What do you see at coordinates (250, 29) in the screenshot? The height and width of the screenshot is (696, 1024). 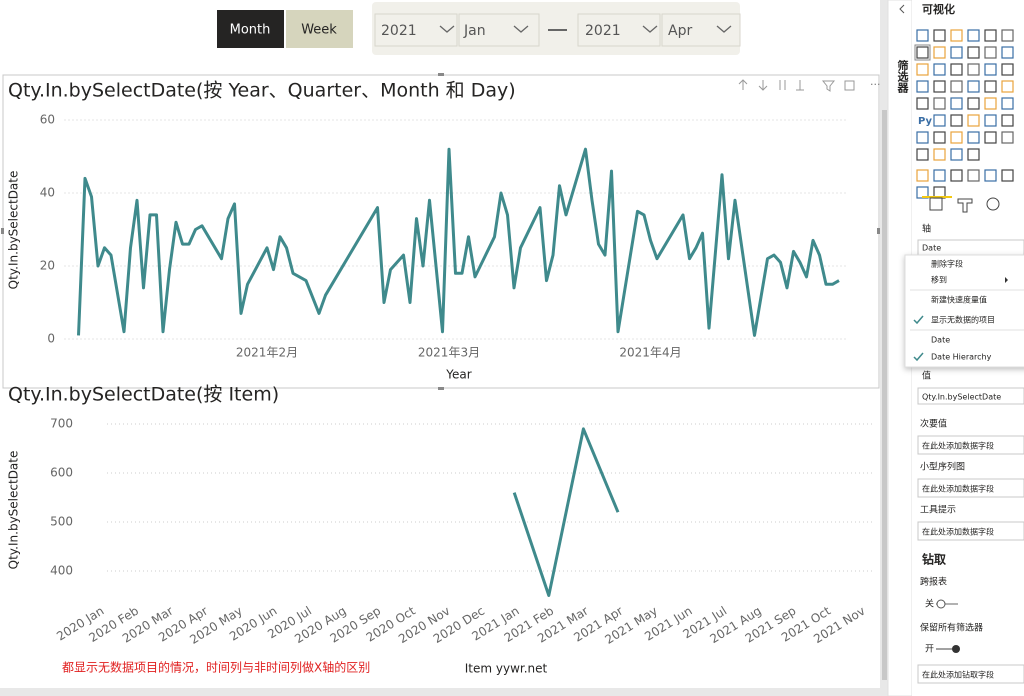 I see `month-button` at bounding box center [250, 29].